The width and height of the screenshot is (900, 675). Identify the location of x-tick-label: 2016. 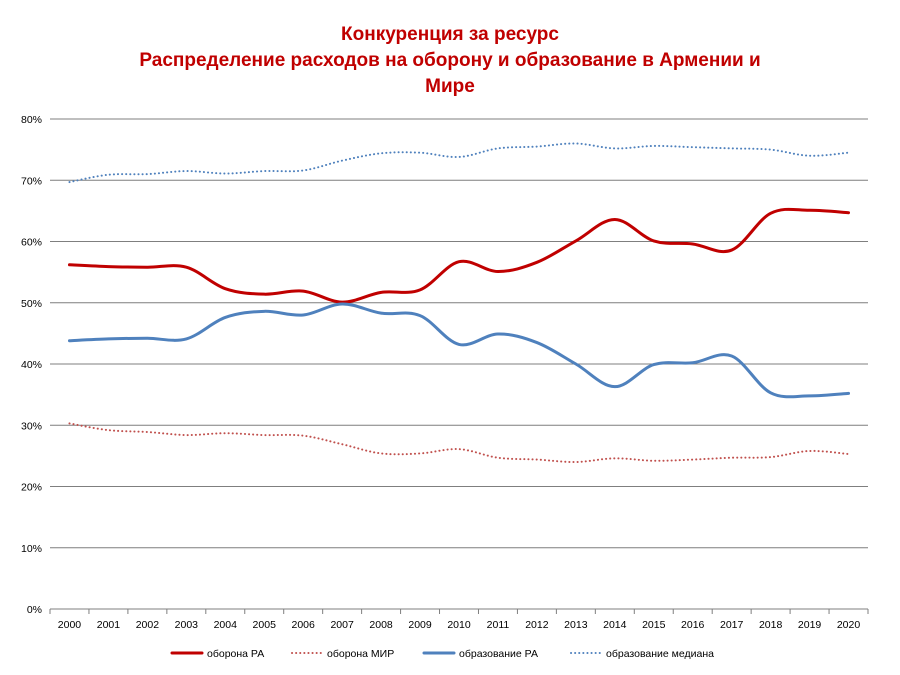
(693, 625).